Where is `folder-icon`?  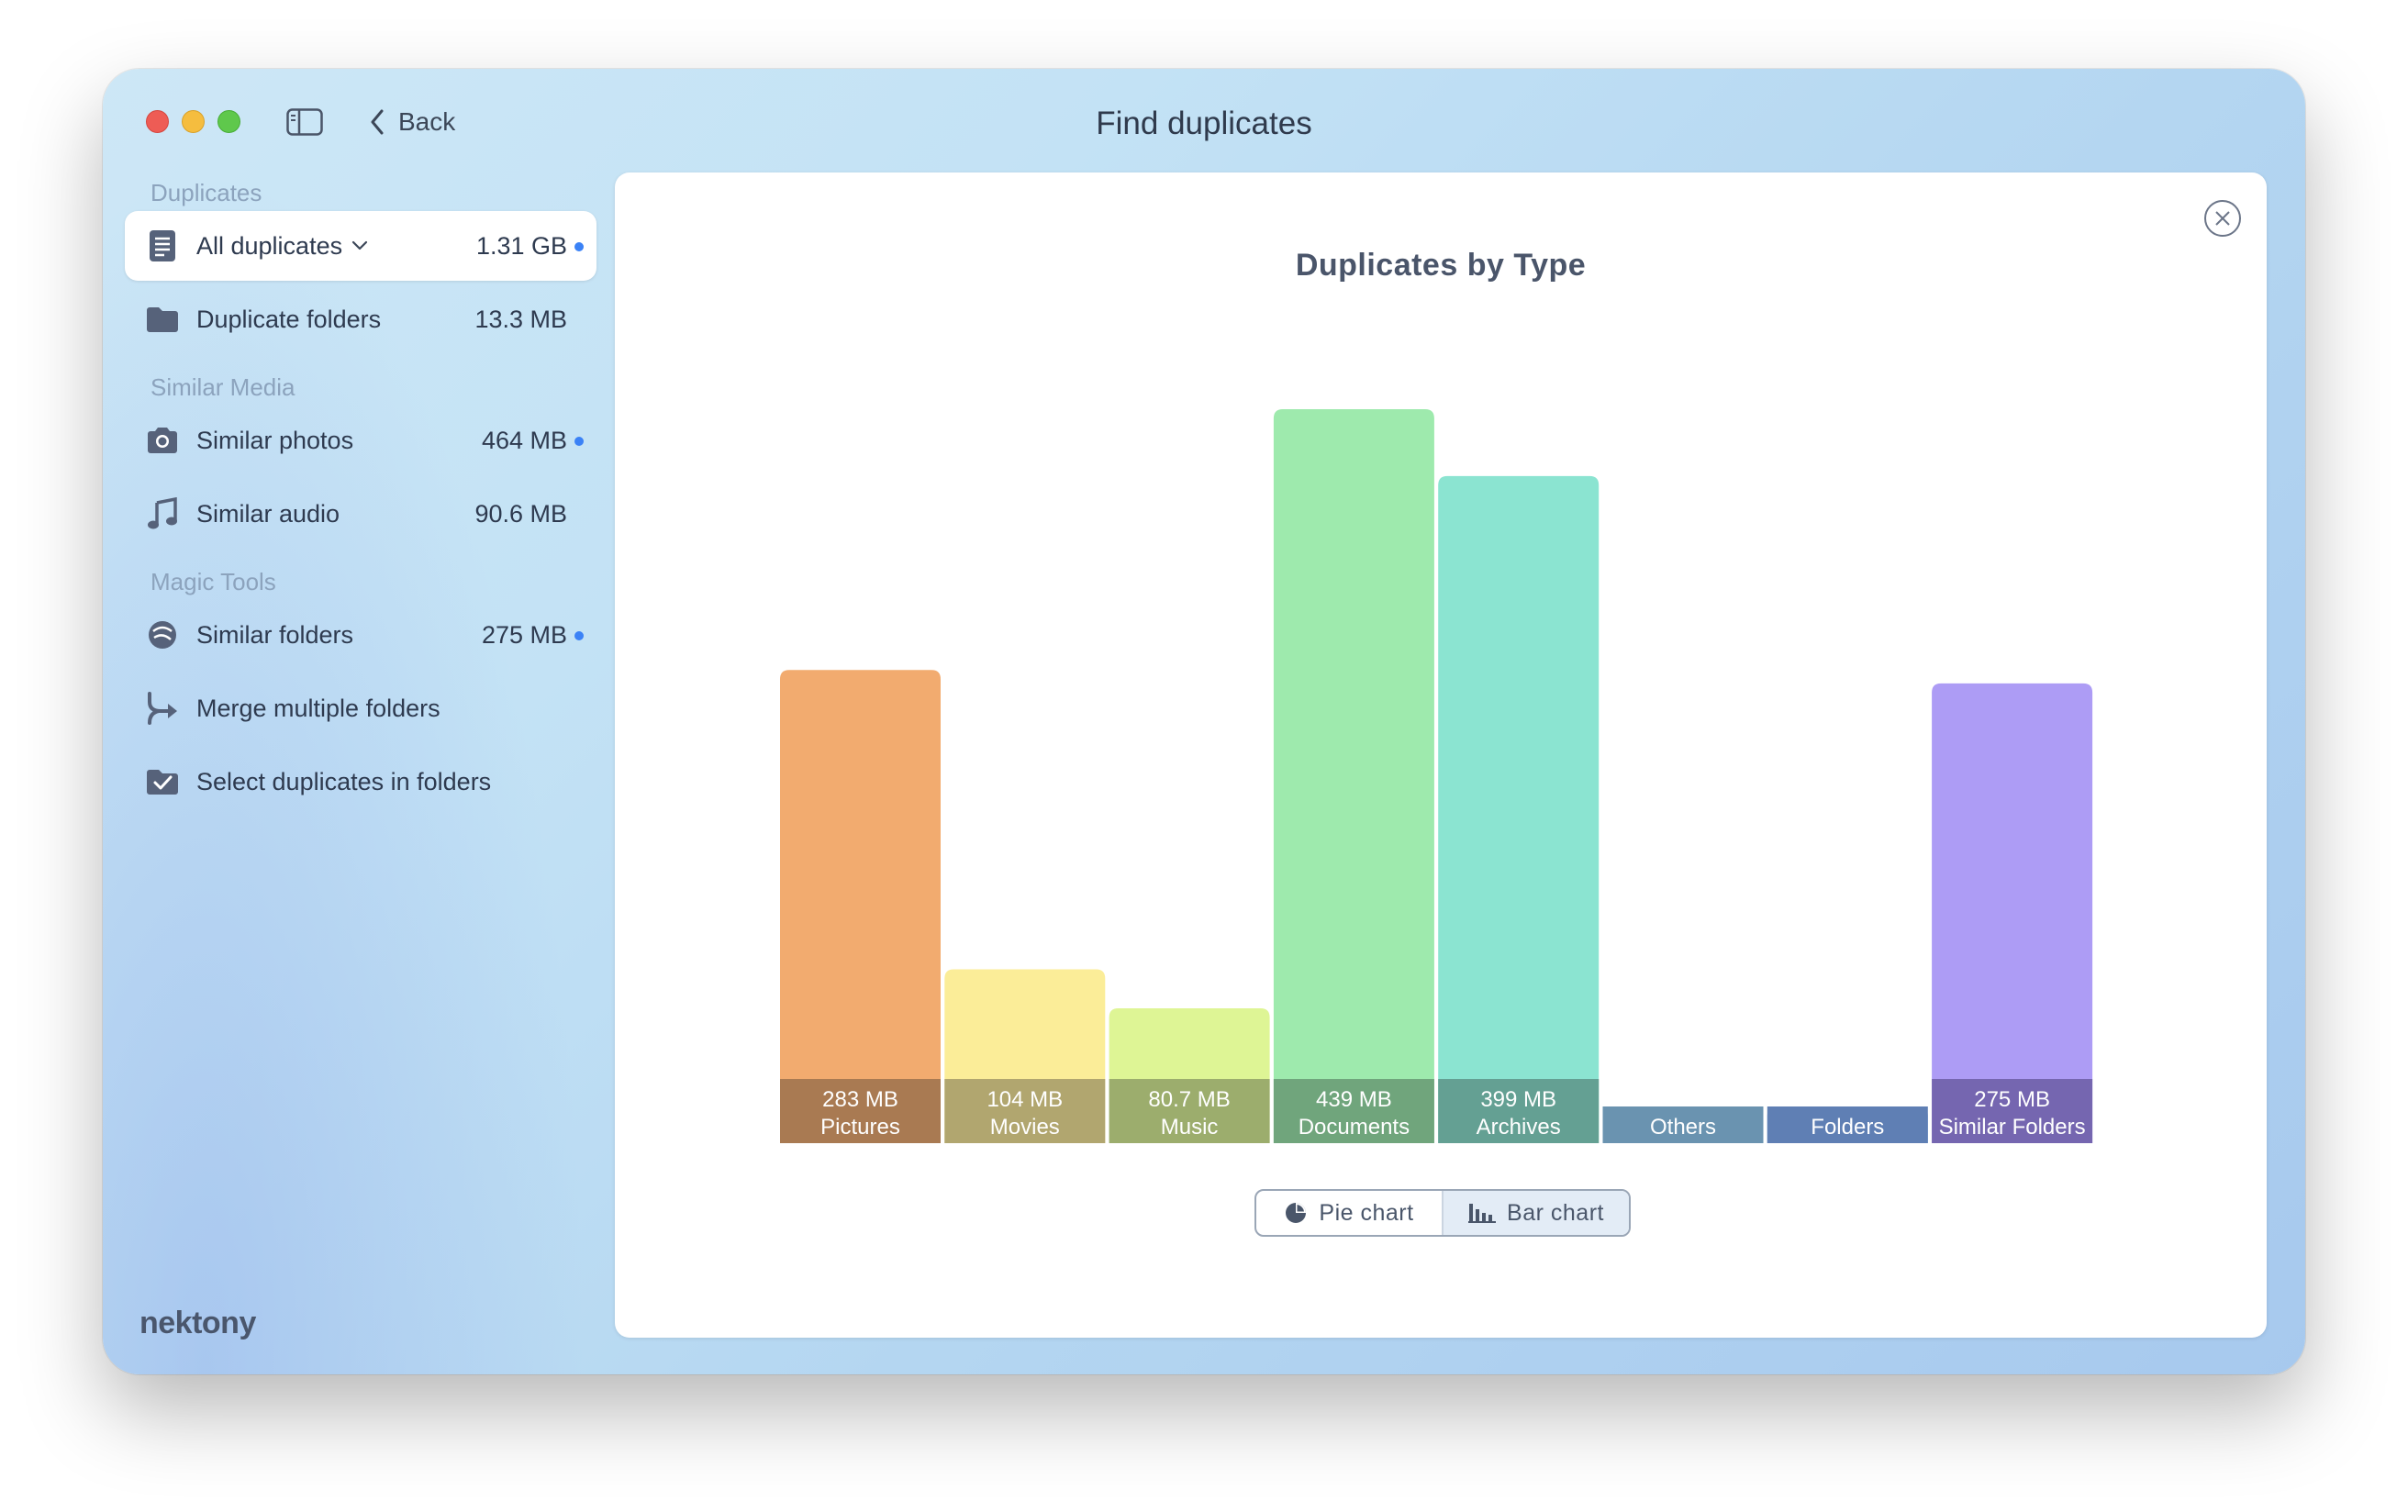 folder-icon is located at coordinates (163, 319).